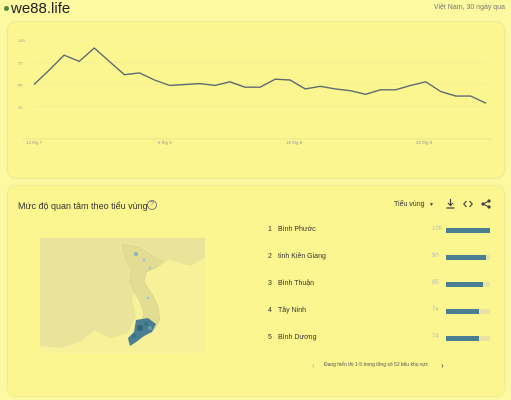 This screenshot has height=400, width=511. I want to click on subregion-select: Tiểu vùng, so click(409, 204).